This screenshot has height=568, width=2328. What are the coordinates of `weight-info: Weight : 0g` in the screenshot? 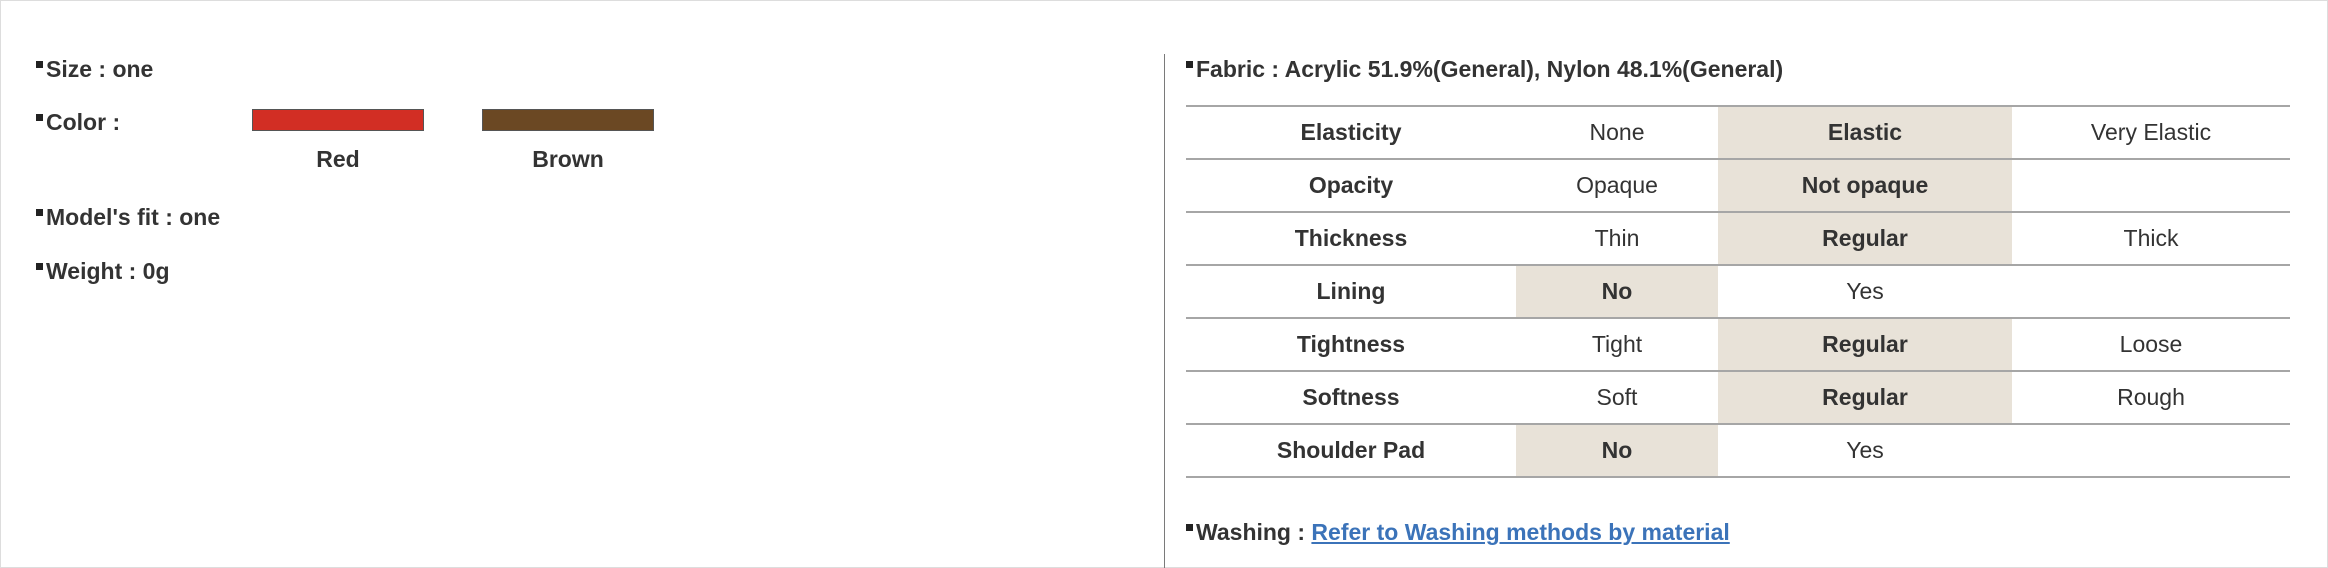 It's located at (103, 271).